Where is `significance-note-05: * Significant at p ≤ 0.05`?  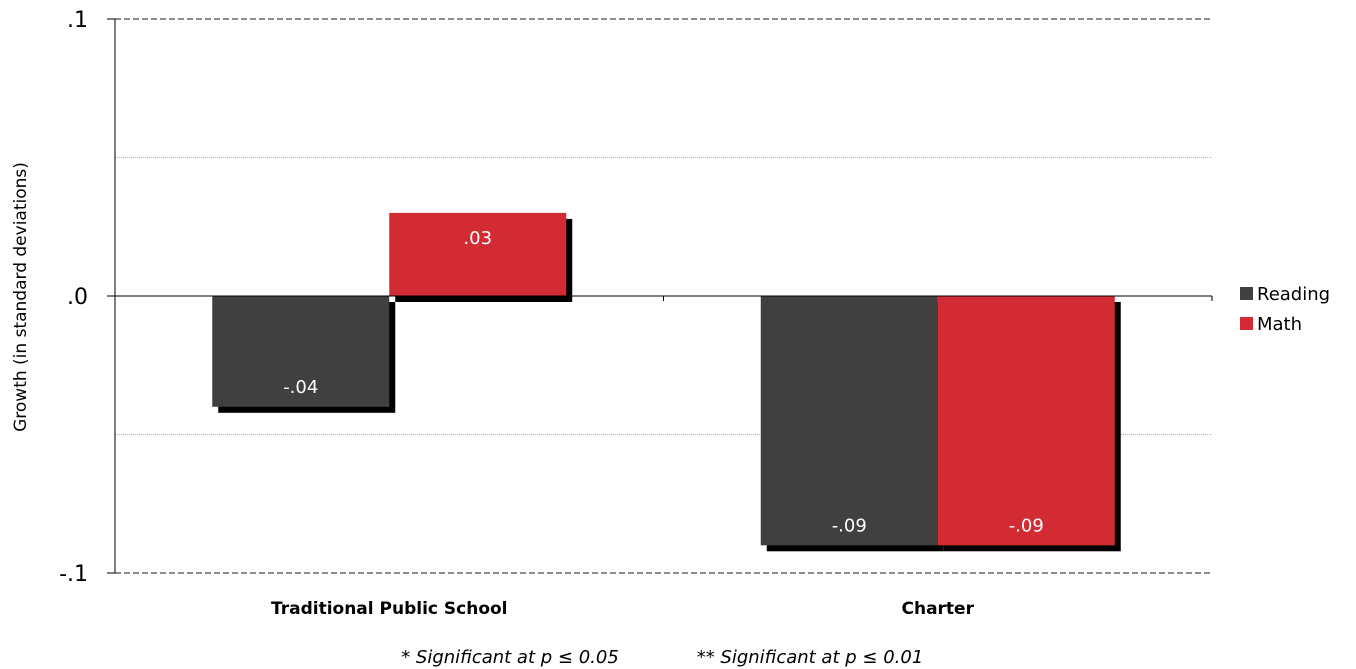 significance-note-05: * Significant at p ≤ 0.05 is located at coordinates (510, 657).